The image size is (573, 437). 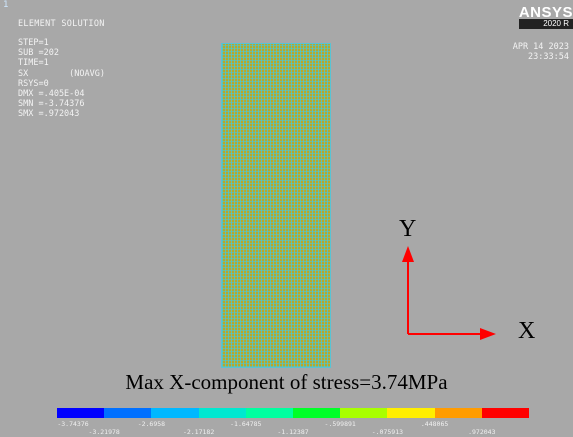 I want to click on window-number: 1, so click(x=6, y=5).